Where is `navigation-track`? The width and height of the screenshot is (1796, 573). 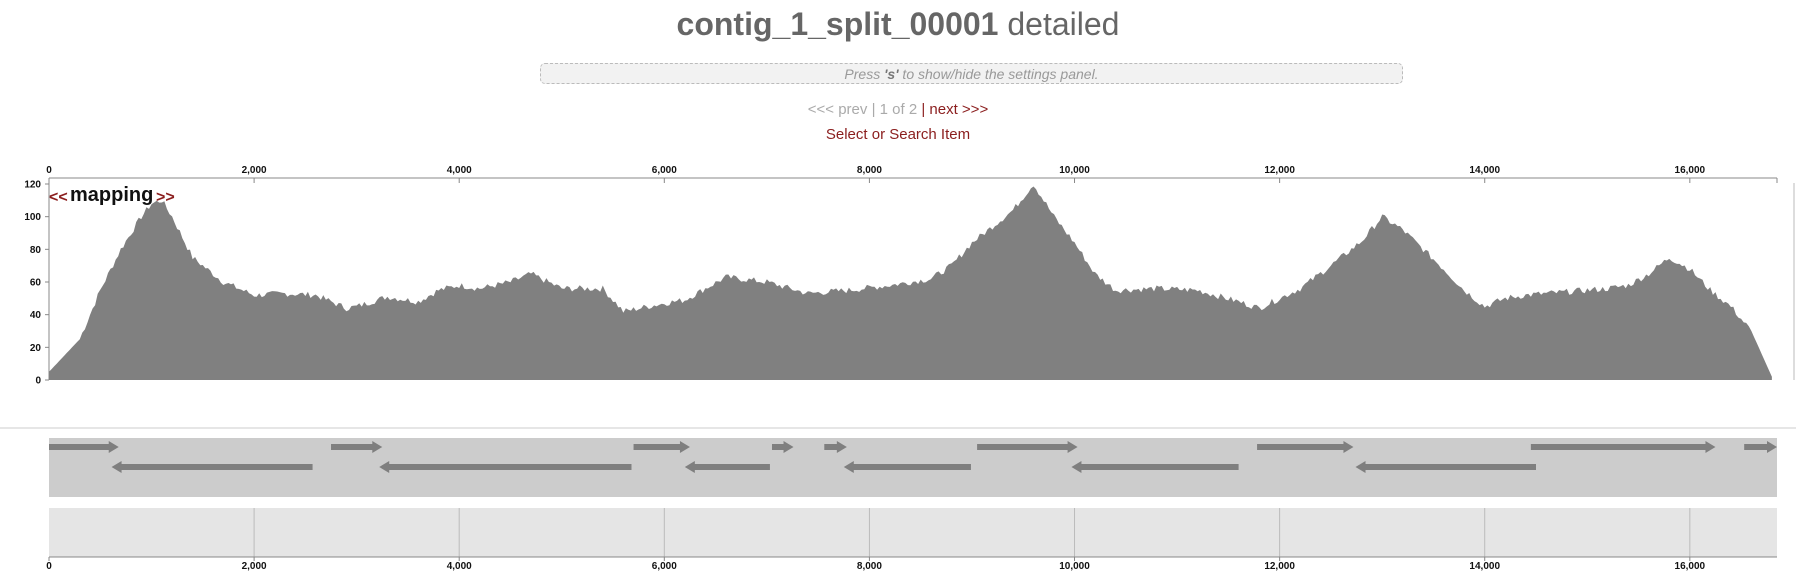
navigation-track is located at coordinates (913, 532).